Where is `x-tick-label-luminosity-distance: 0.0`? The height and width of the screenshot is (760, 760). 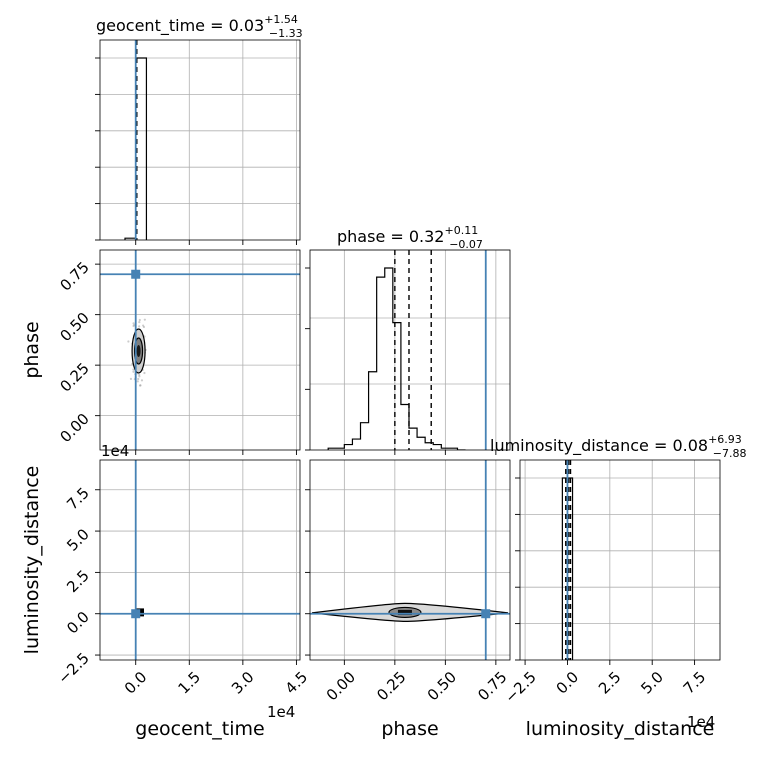
x-tick-label-luminosity-distance: 0.0 is located at coordinates (568, 683).